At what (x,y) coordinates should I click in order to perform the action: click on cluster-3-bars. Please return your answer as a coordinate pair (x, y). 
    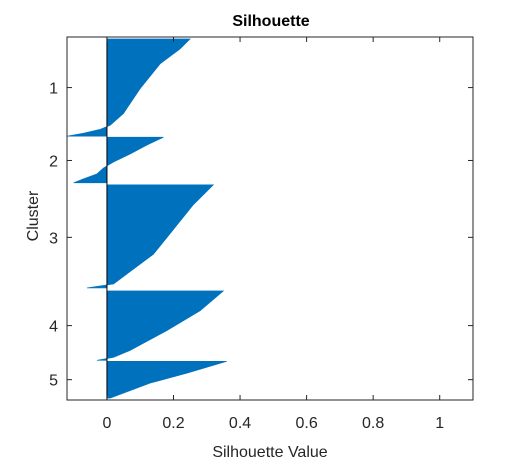
    Looking at the image, I should click on (150, 236).